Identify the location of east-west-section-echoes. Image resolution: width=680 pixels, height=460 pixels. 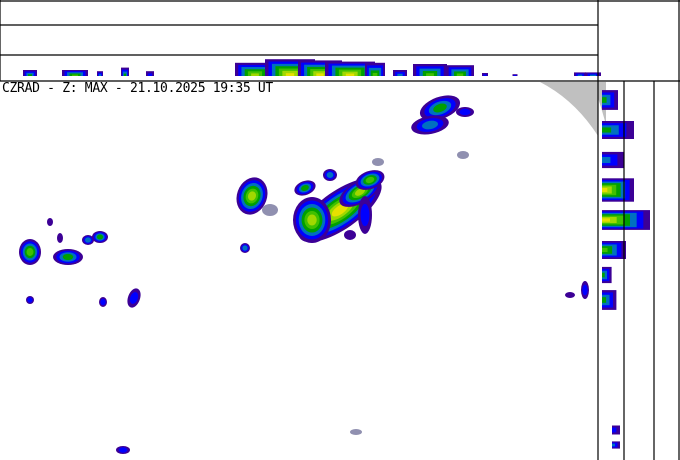
(626, 269).